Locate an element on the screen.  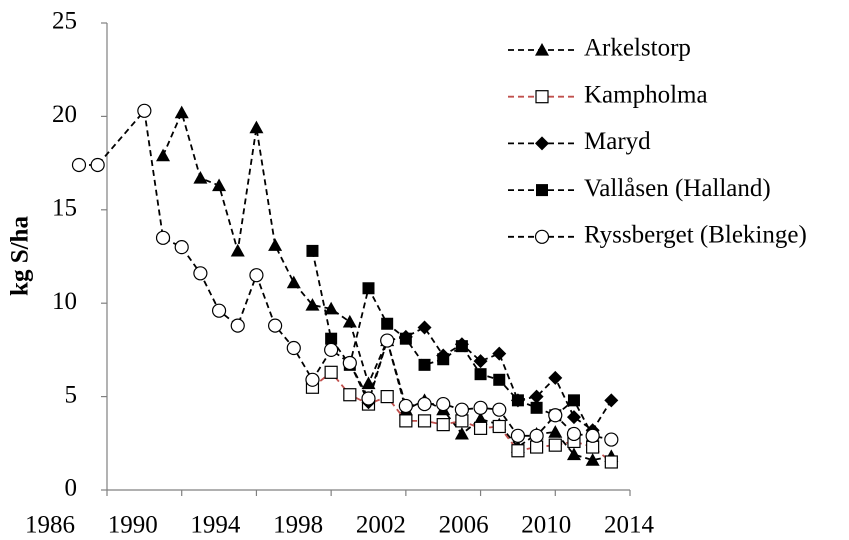
legend-label: Vallåsen (Halland) is located at coordinates (677, 188).